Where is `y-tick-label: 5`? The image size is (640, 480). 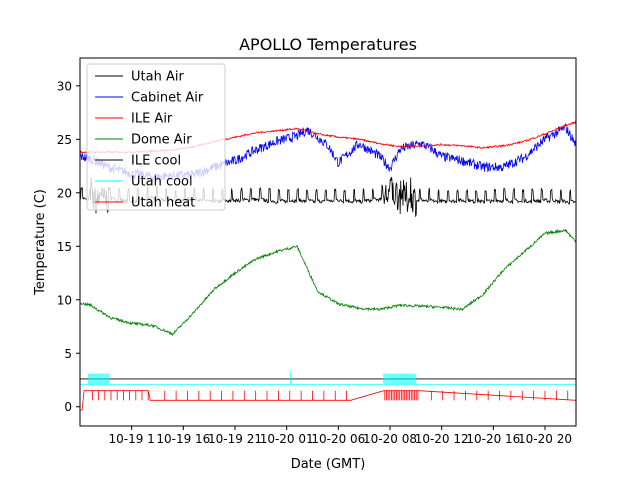 y-tick-label: 5 is located at coordinates (68, 354).